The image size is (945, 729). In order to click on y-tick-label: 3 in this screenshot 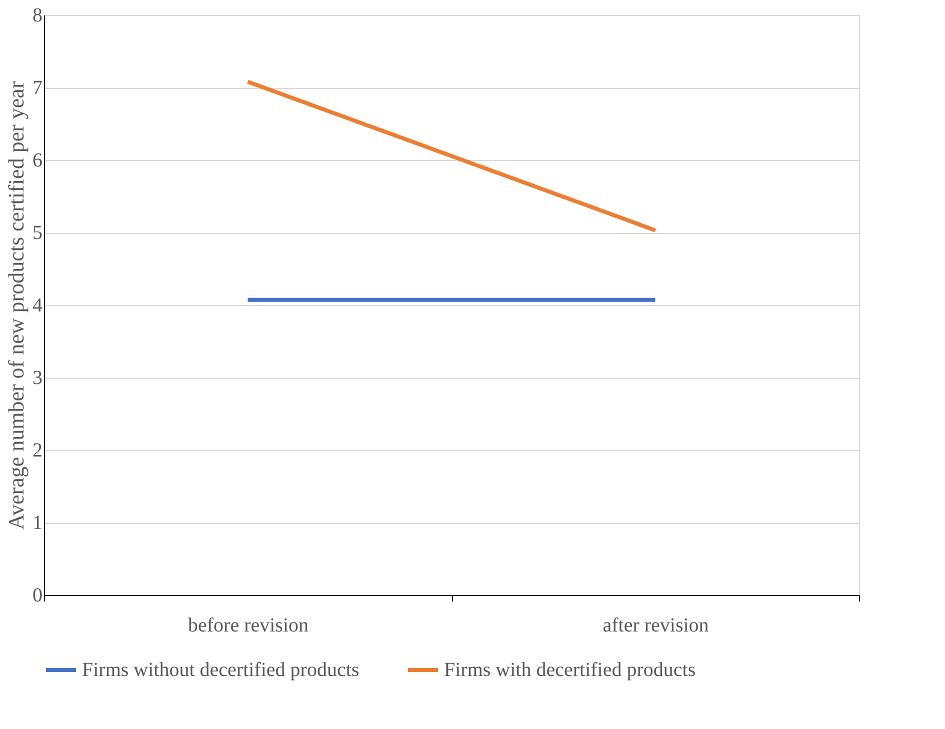, I will do `click(37, 378)`.